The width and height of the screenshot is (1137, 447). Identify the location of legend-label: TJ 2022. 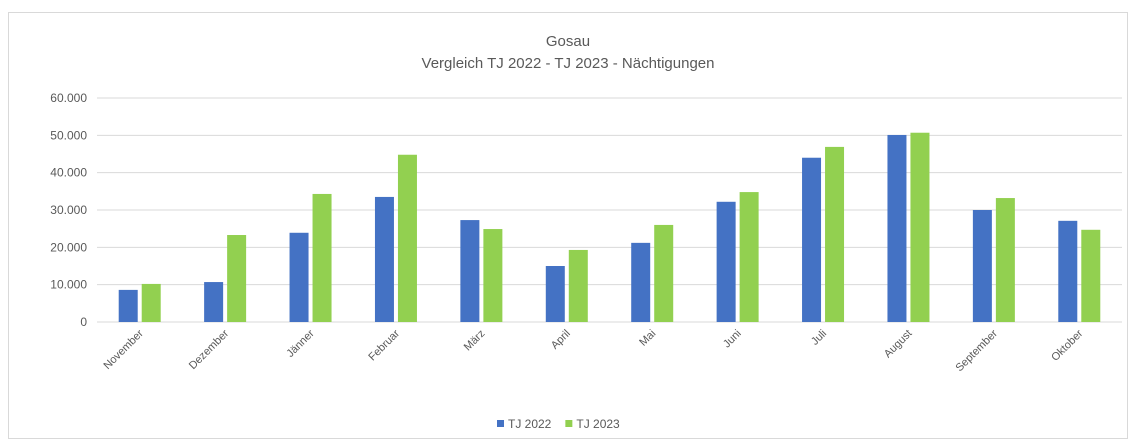
(530, 424).